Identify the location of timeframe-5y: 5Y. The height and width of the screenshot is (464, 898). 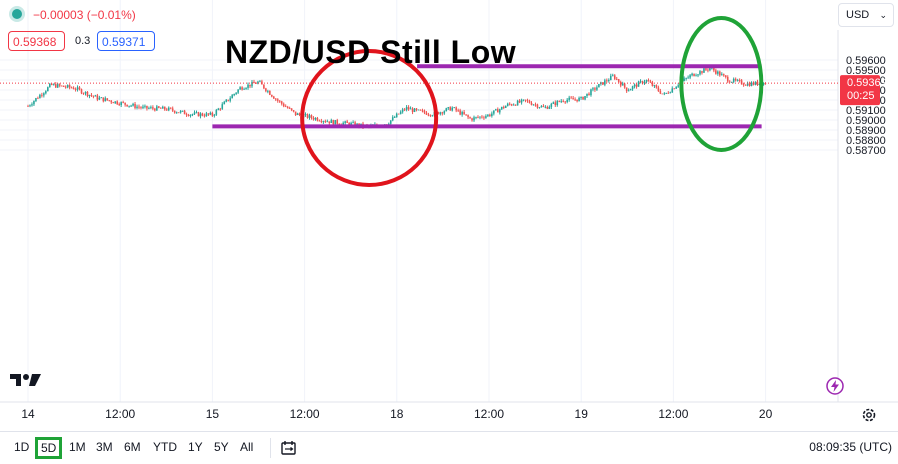
(221, 447).